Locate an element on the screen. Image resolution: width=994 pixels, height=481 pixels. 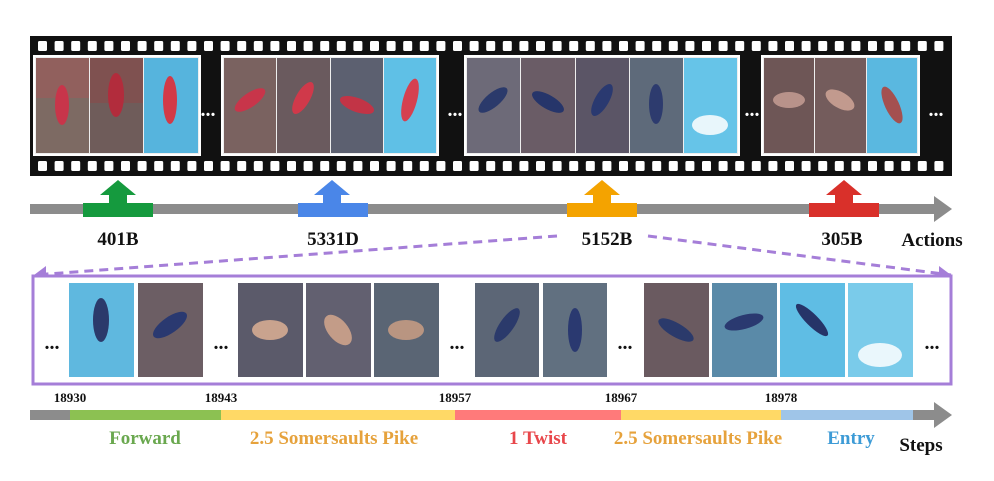
action-marker-5331d: 5331D is located at coordinates (333, 215).